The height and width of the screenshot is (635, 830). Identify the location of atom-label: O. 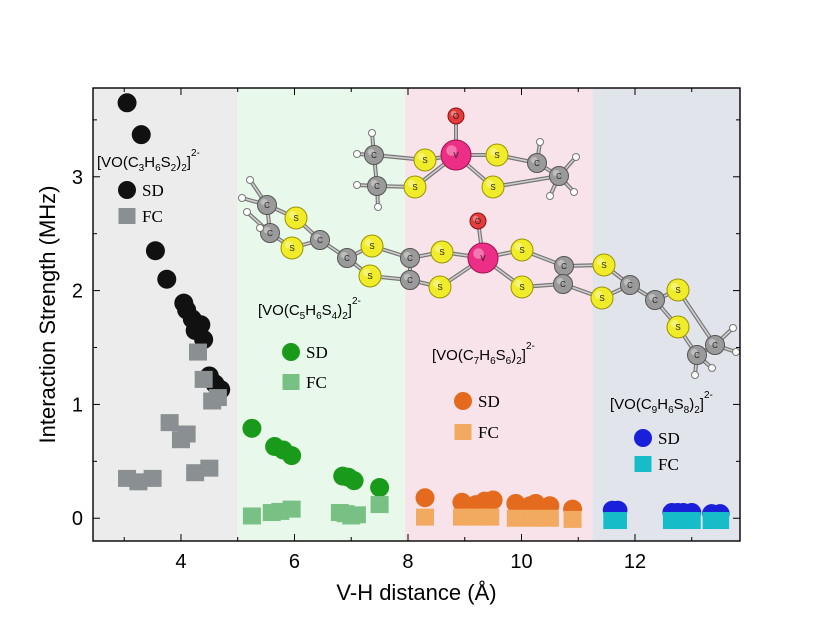
(478, 221).